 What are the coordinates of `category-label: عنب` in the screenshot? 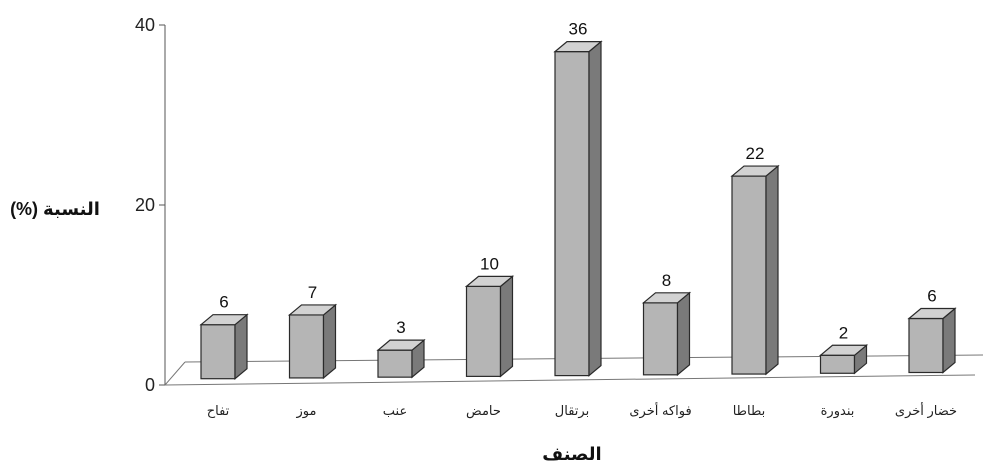 It's located at (395, 410).